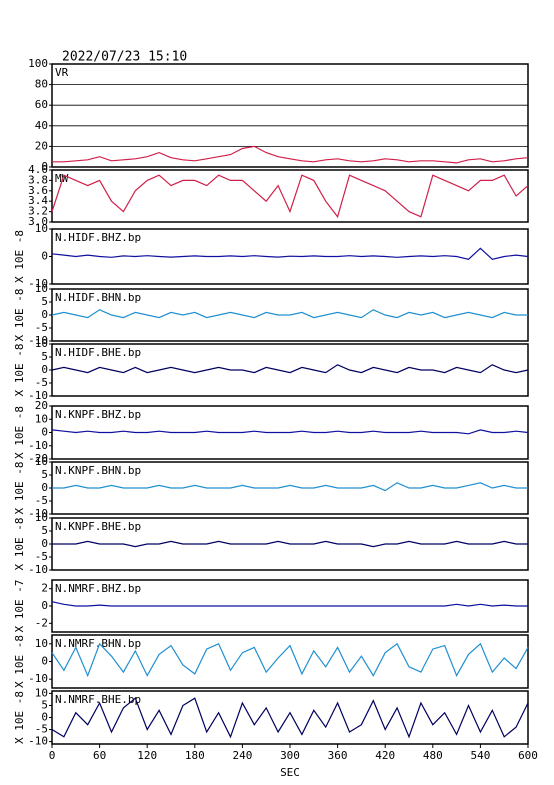 This screenshot has width=554, height=785. Describe the element at coordinates (195, 755) in the screenshot. I see `x-tick-label: 180` at that location.